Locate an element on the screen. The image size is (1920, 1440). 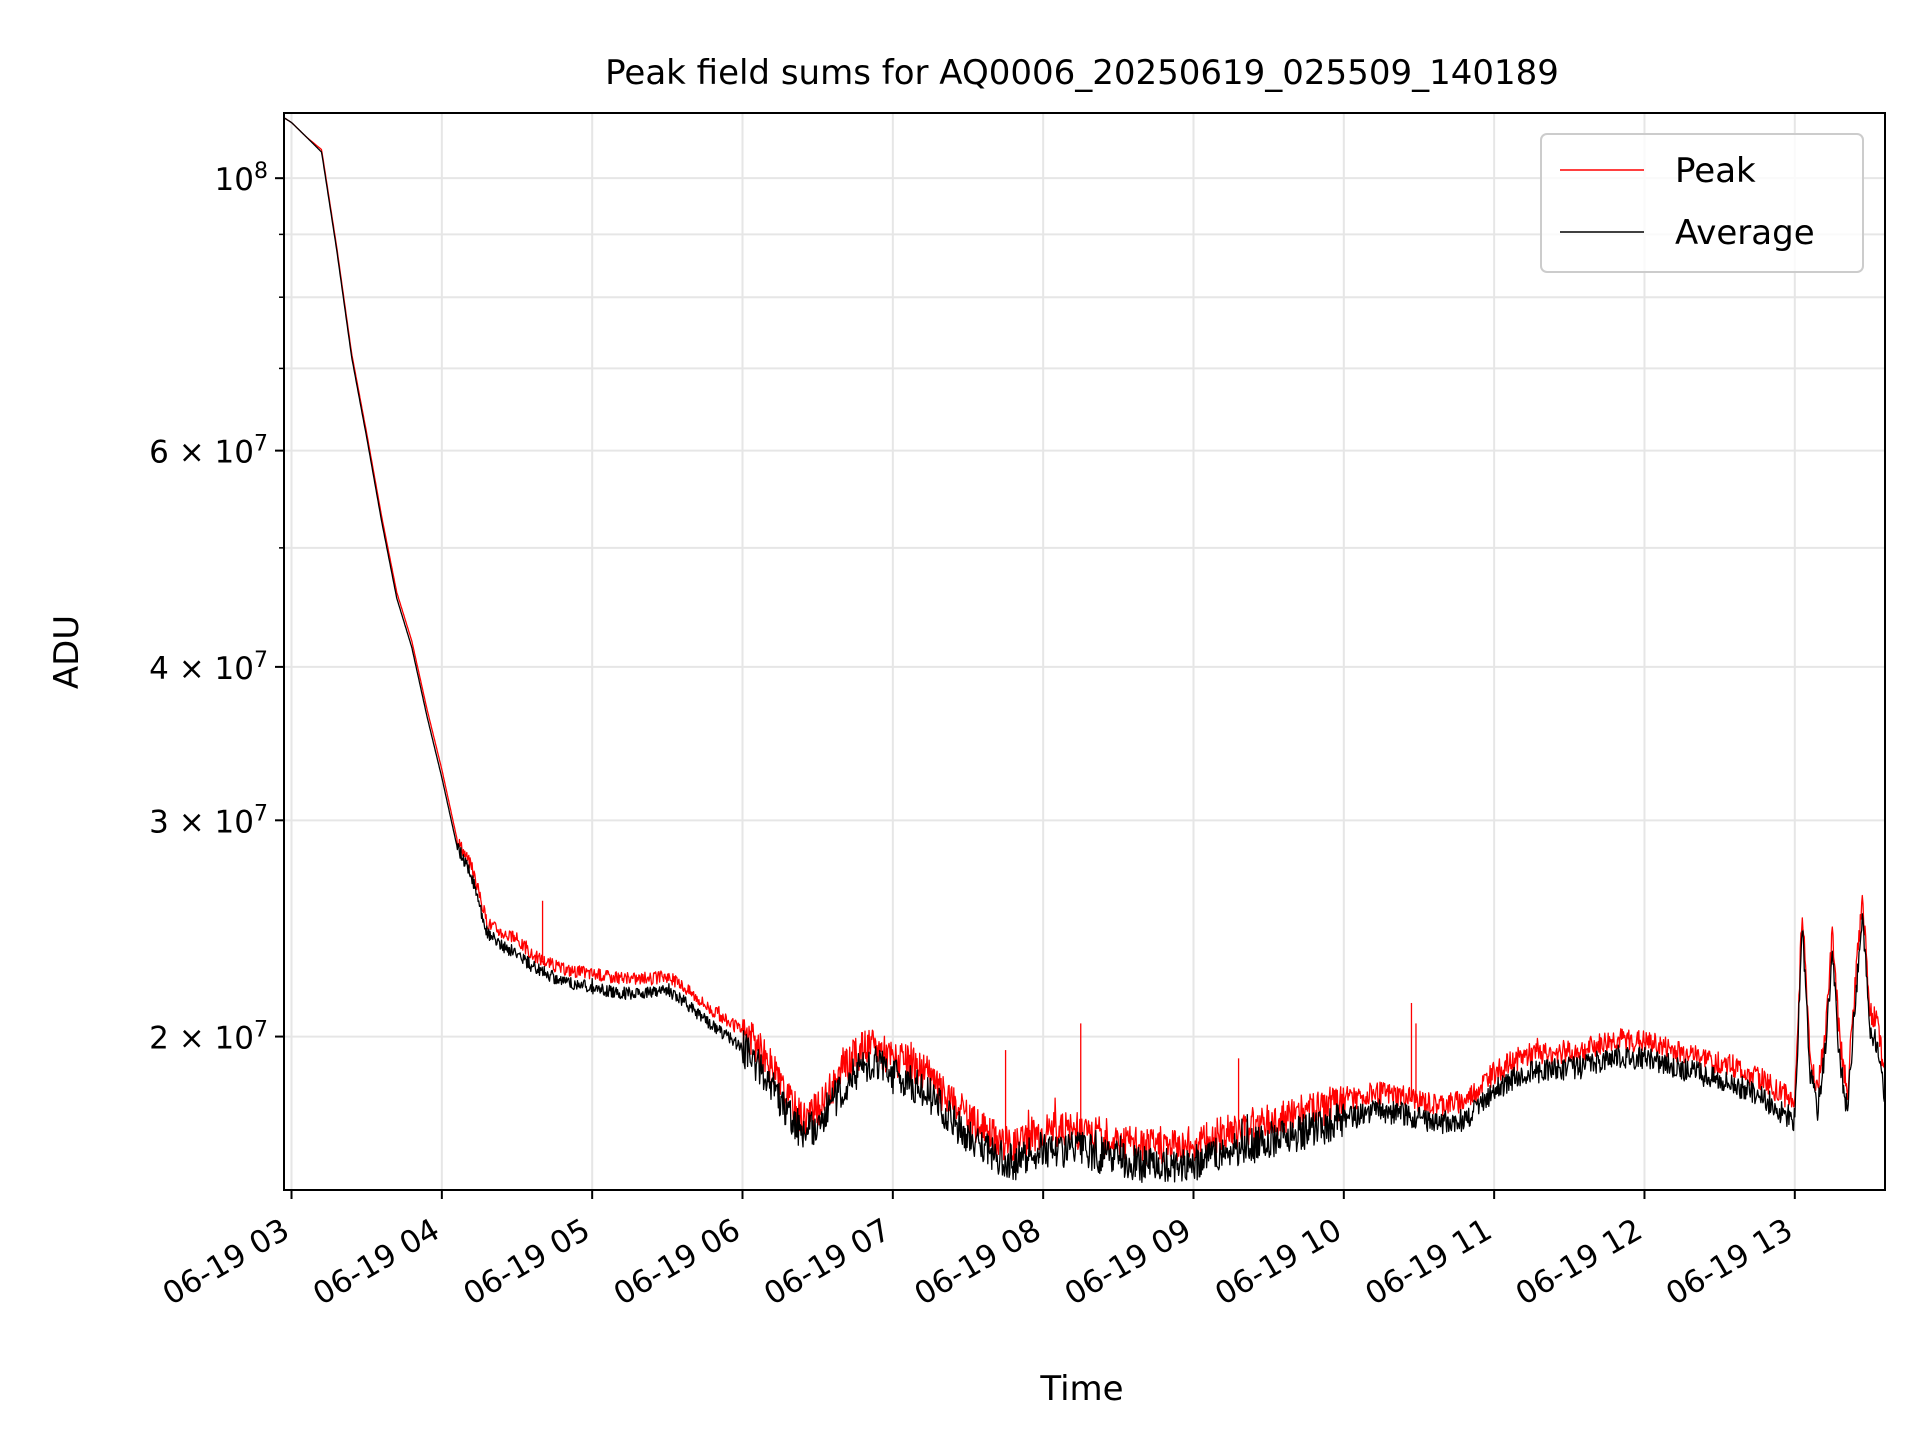
legend: Peak Average is located at coordinates (1702, 203).